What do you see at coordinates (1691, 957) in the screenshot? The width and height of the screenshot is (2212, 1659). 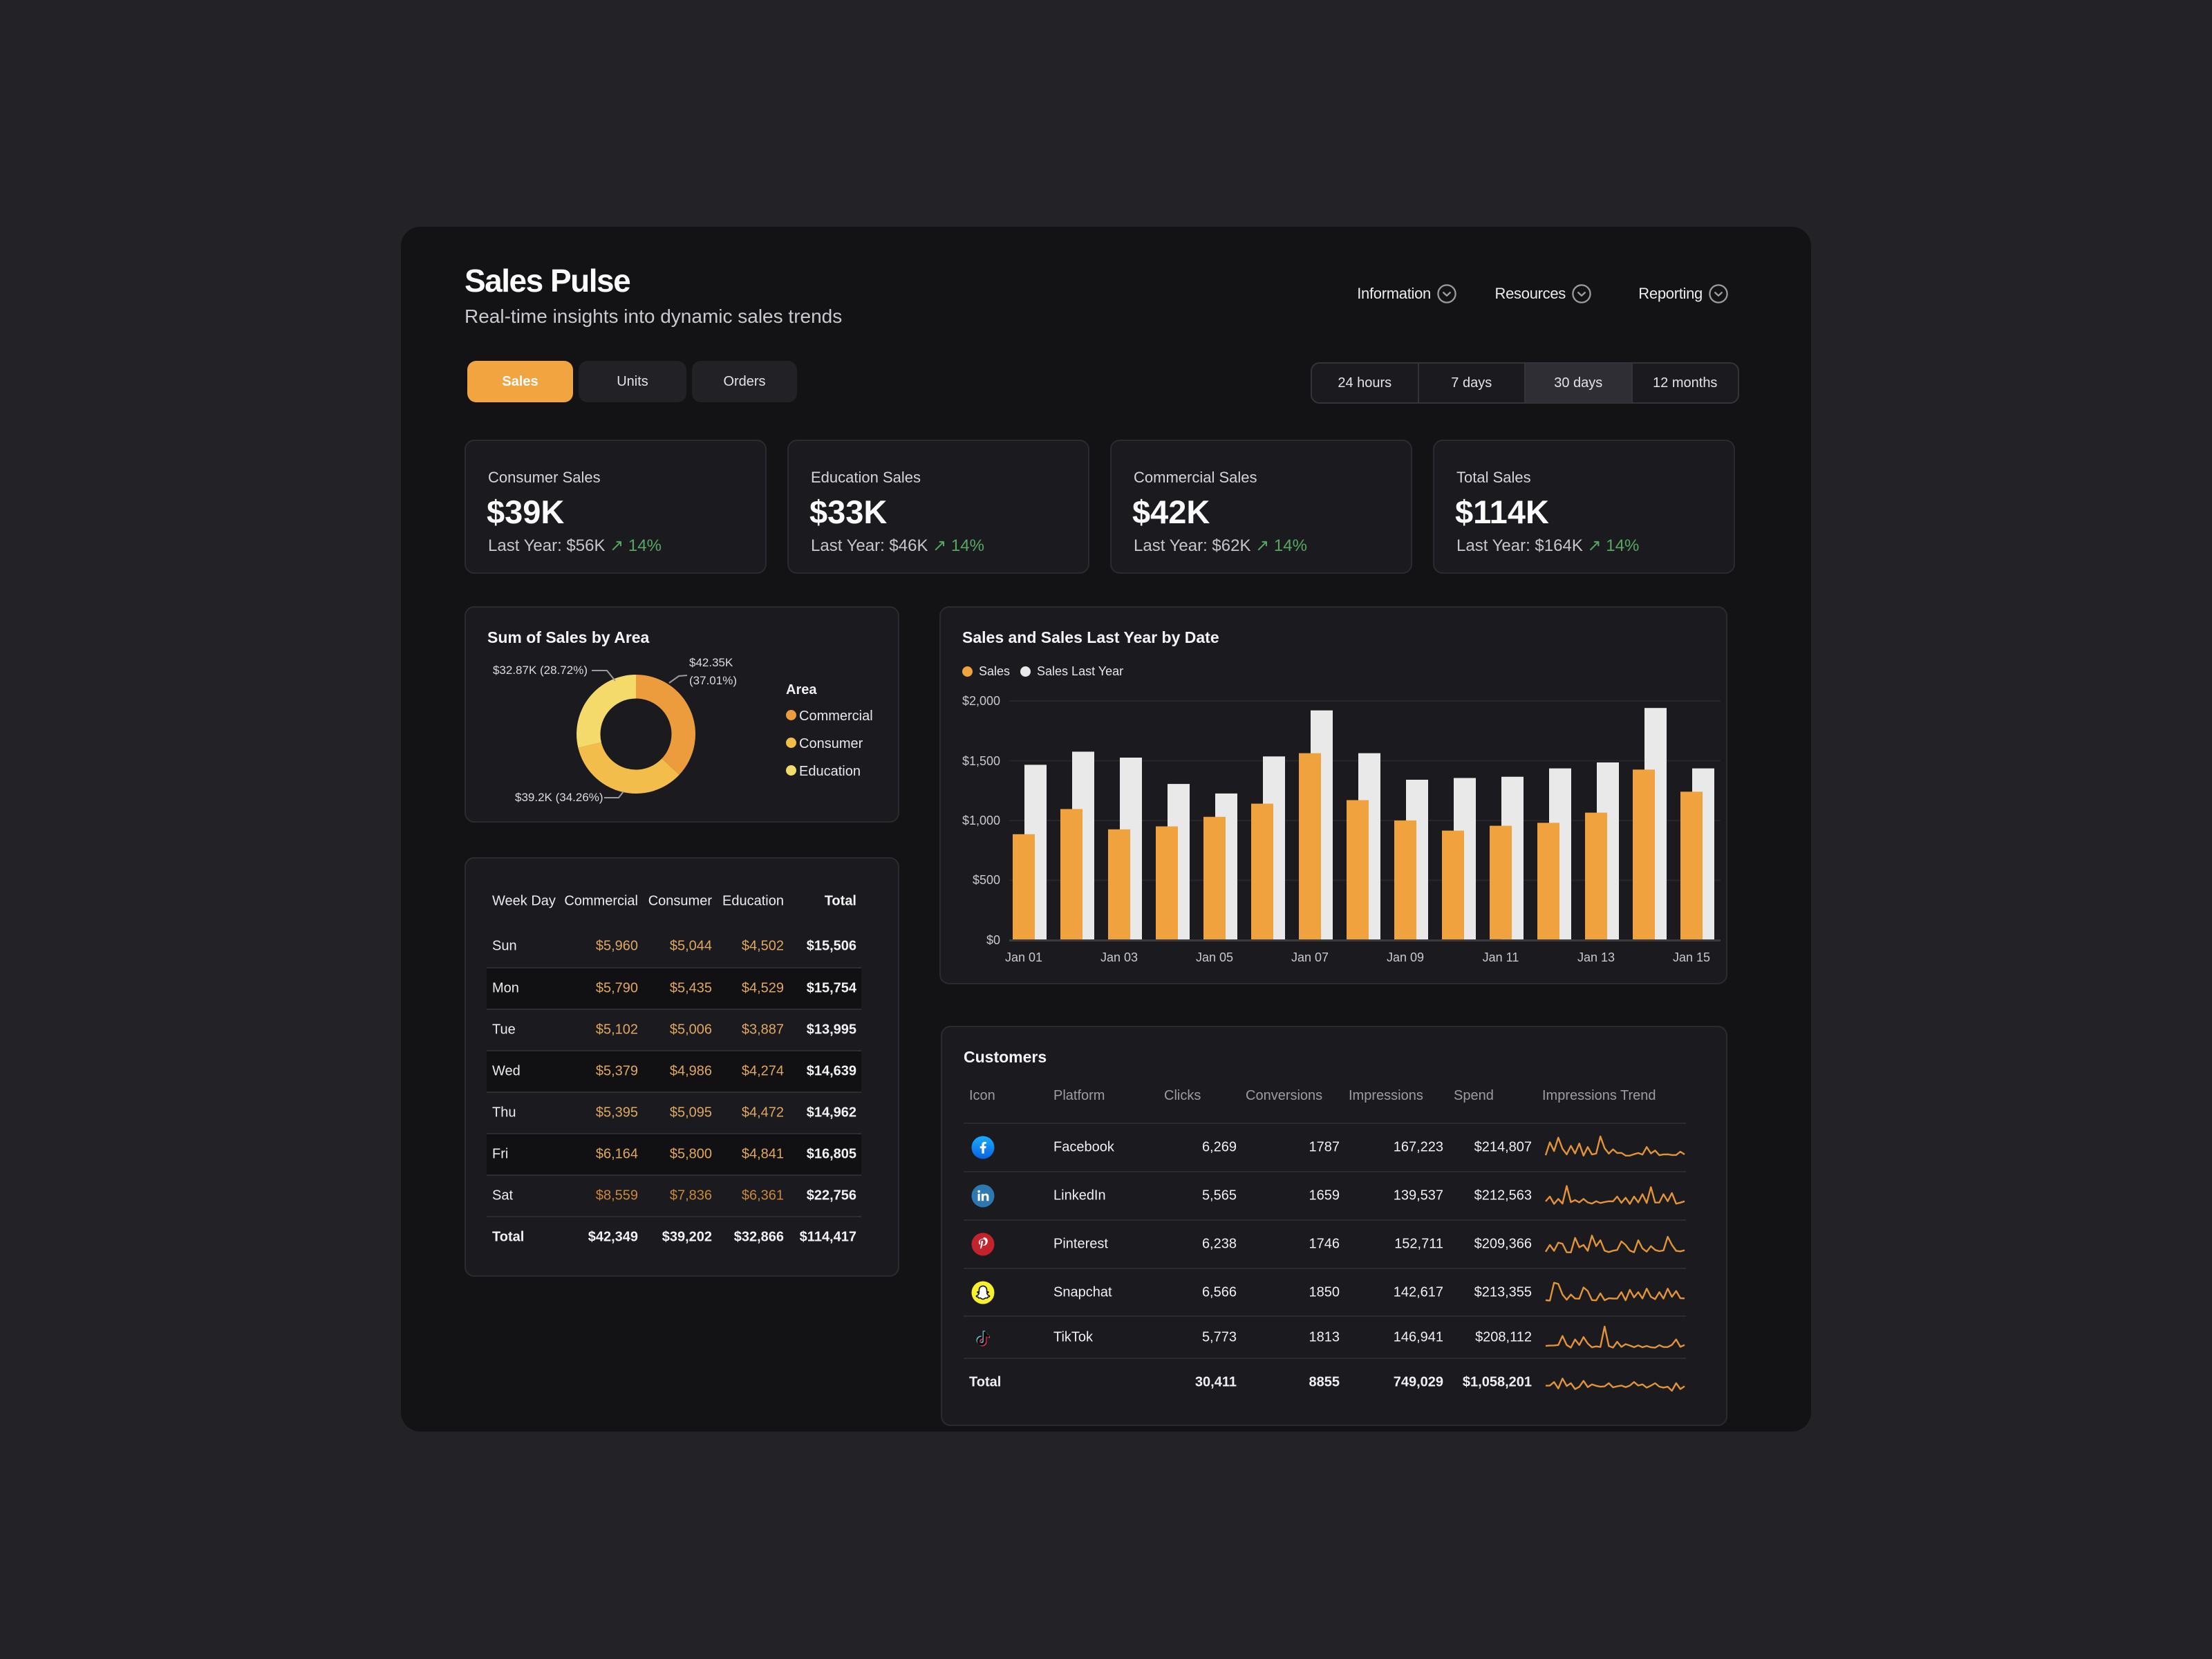 I see `svg-text: Jan 15` at bounding box center [1691, 957].